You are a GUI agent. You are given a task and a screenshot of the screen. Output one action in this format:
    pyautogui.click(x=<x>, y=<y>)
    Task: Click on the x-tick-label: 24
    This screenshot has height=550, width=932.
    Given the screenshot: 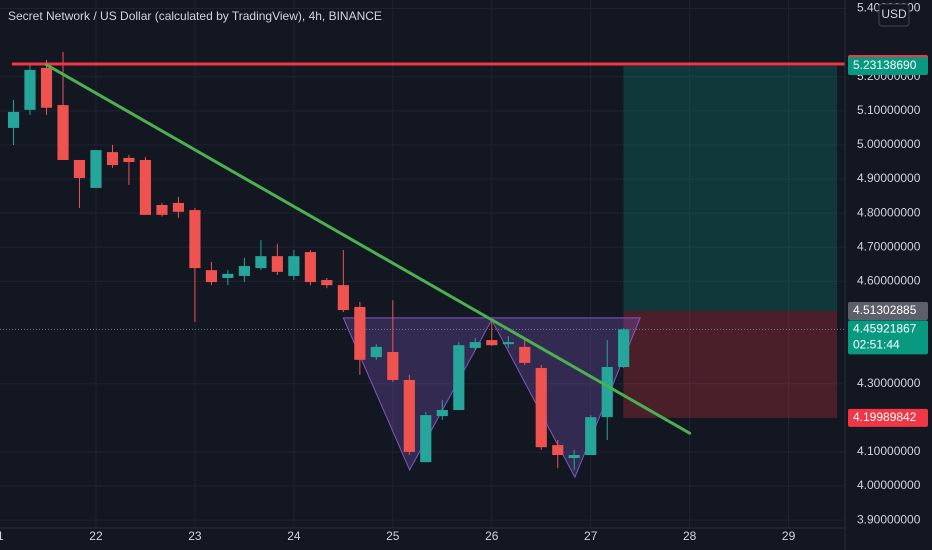 What is the action you would take?
    pyautogui.click(x=294, y=536)
    